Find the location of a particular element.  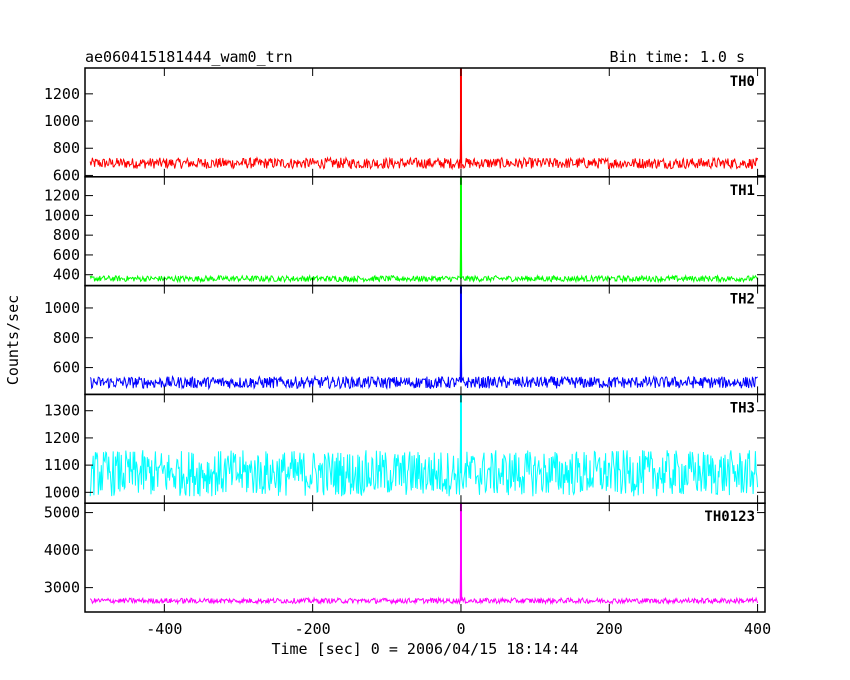

x-tick-label: 200 is located at coordinates (609, 629).